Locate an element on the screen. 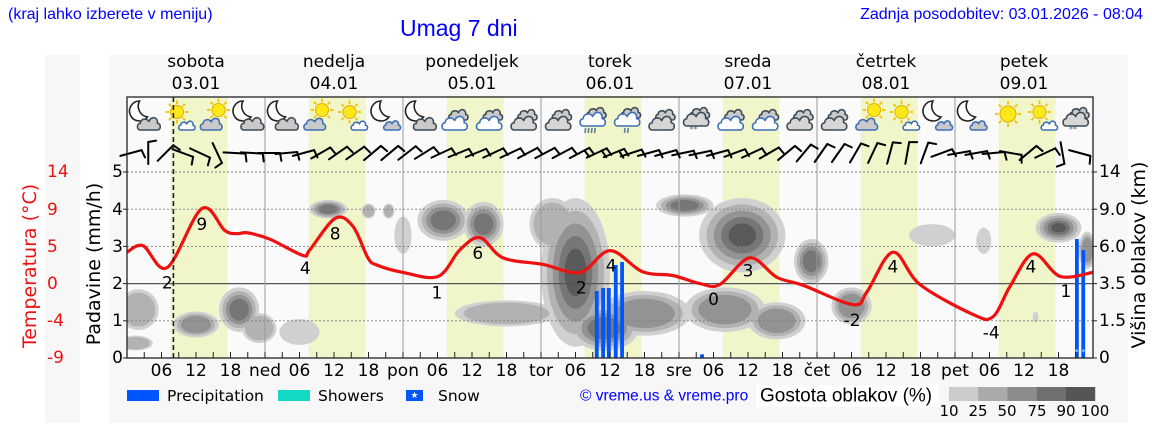 The image size is (1152, 443). density-scale-label: 100 is located at coordinates (1095, 411).